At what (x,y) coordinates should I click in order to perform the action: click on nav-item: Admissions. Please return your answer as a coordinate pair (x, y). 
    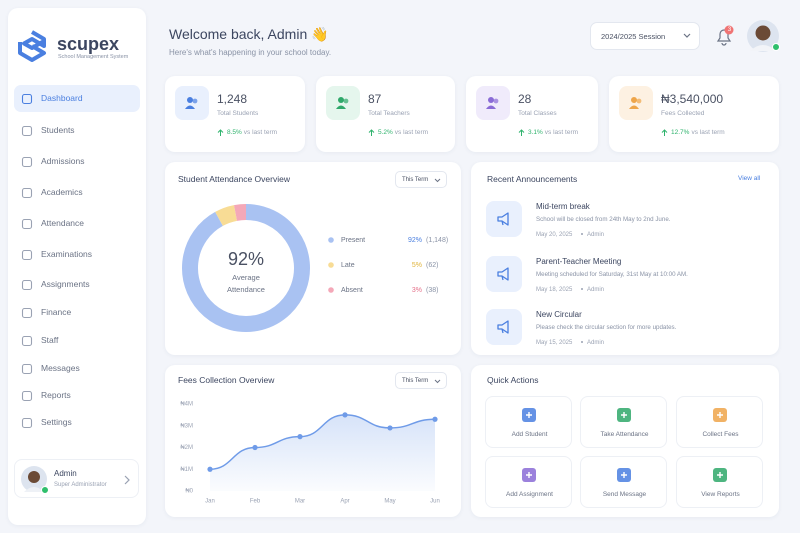
    Looking at the image, I should click on (77, 161).